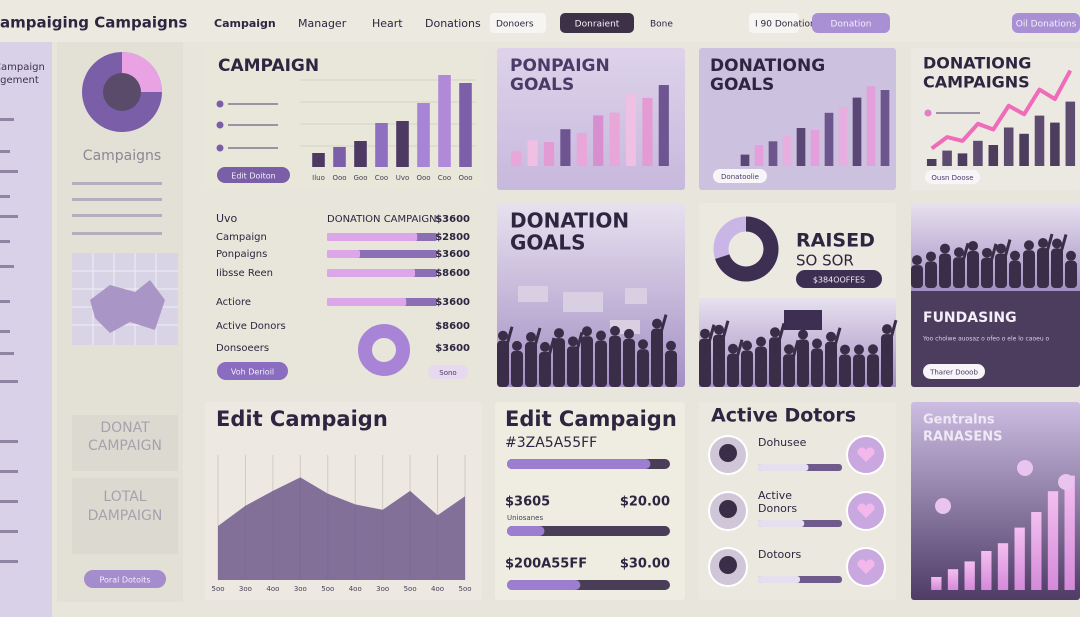 This screenshot has height=617, width=1080. I want to click on x-tick-label: Uvo, so click(403, 178).